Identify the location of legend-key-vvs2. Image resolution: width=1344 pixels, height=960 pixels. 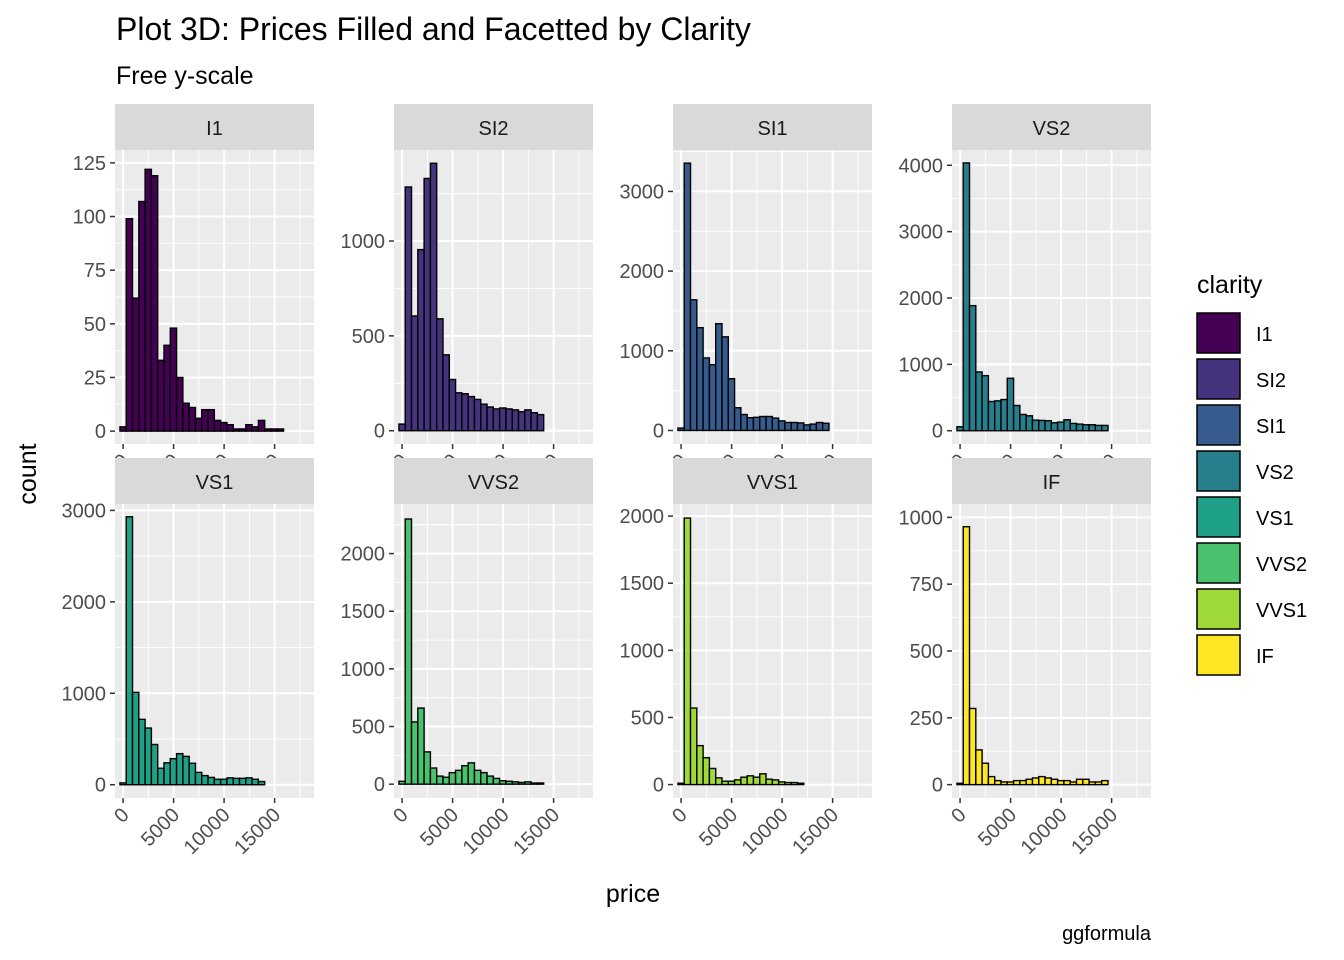
(1218, 563).